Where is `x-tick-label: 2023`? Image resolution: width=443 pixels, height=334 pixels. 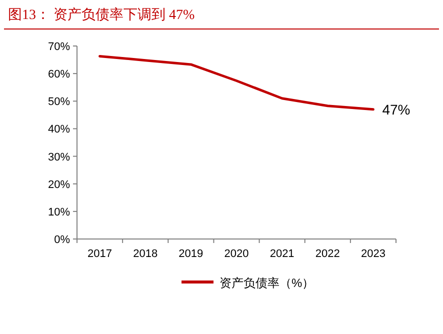
x-tick-label: 2023 is located at coordinates (373, 254).